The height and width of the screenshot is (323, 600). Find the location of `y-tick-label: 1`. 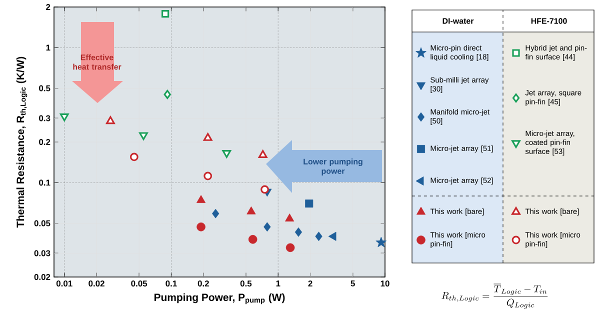

y-tick-label: 1 is located at coordinates (48, 47).